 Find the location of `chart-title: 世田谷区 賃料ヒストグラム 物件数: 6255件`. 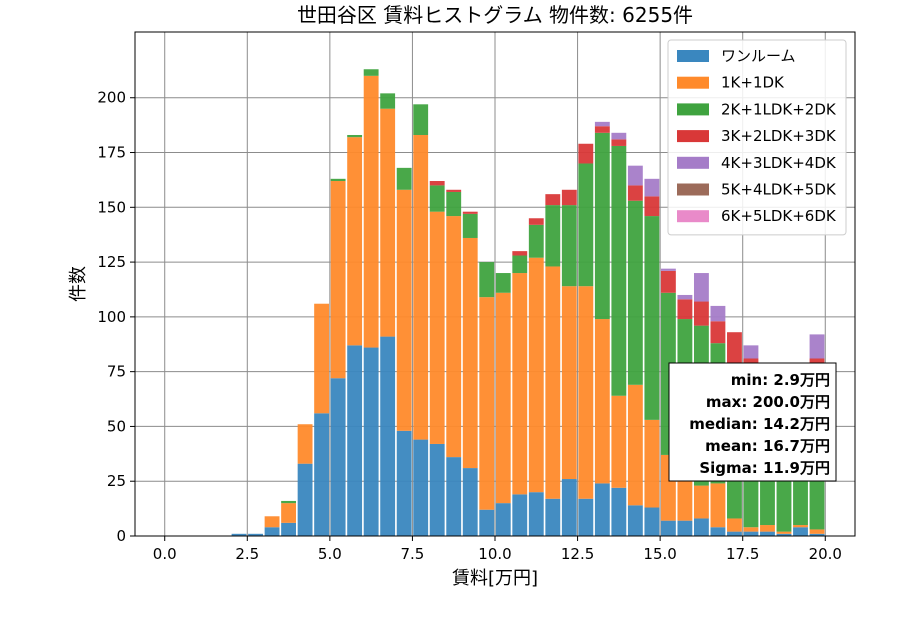

chart-title: 世田谷区 賃料ヒストグラム 物件数: 6255件 is located at coordinates (495, 15).